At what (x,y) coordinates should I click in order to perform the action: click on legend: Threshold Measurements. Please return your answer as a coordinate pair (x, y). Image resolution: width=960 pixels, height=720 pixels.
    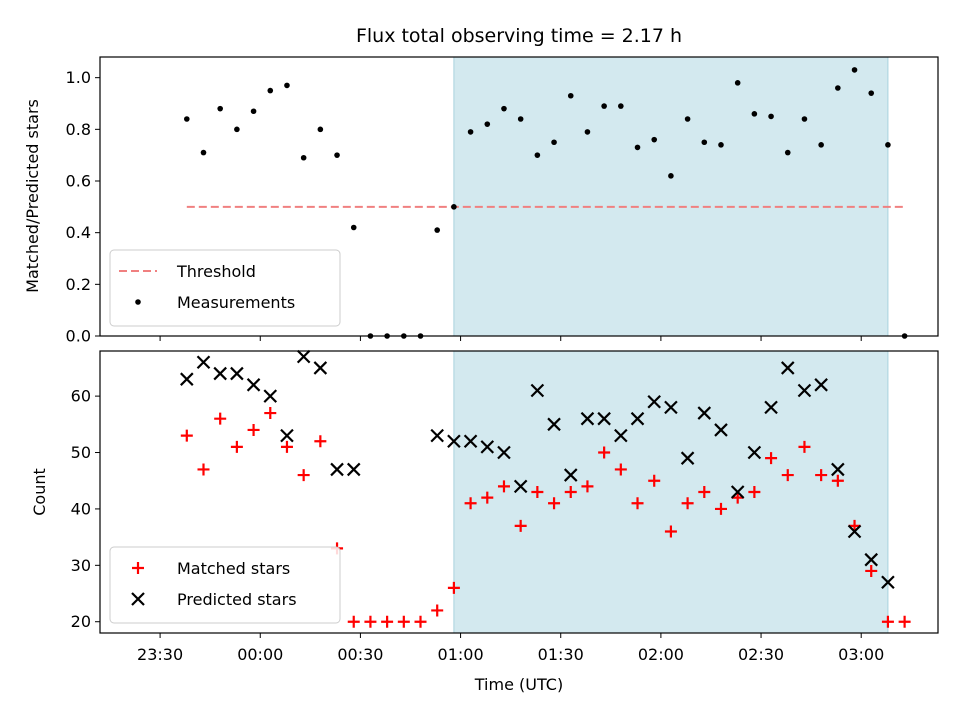
    Looking at the image, I should click on (225, 288).